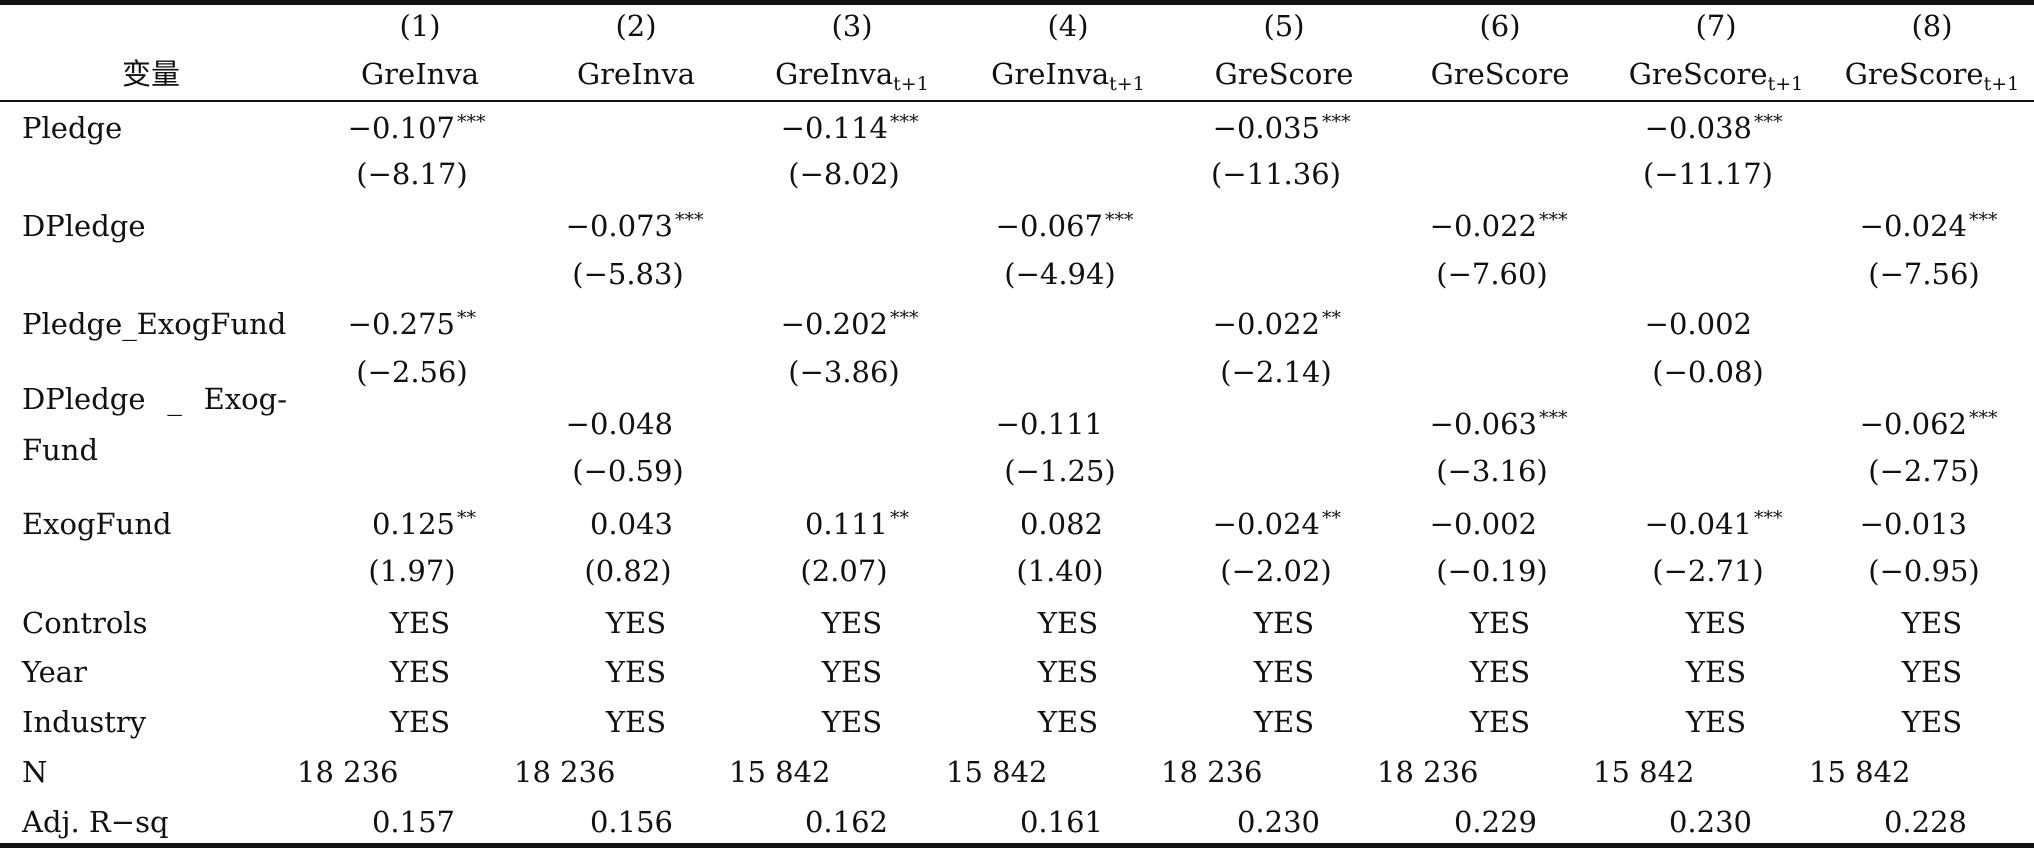 The height and width of the screenshot is (849, 2034). What do you see at coordinates (84, 226) in the screenshot?
I see `row-label: DPledge` at bounding box center [84, 226].